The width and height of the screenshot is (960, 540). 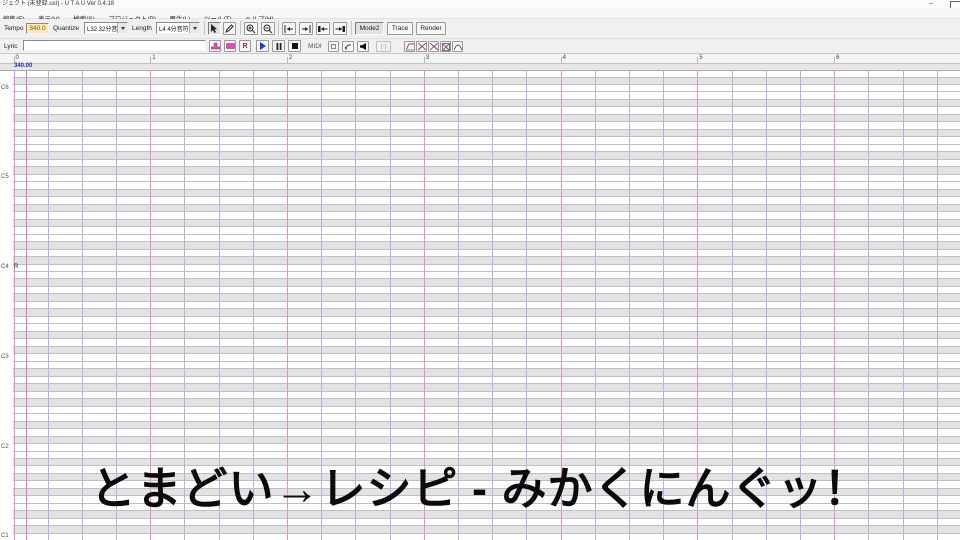 What do you see at coordinates (306, 28) in the screenshot?
I see `go-to-end-button` at bounding box center [306, 28].